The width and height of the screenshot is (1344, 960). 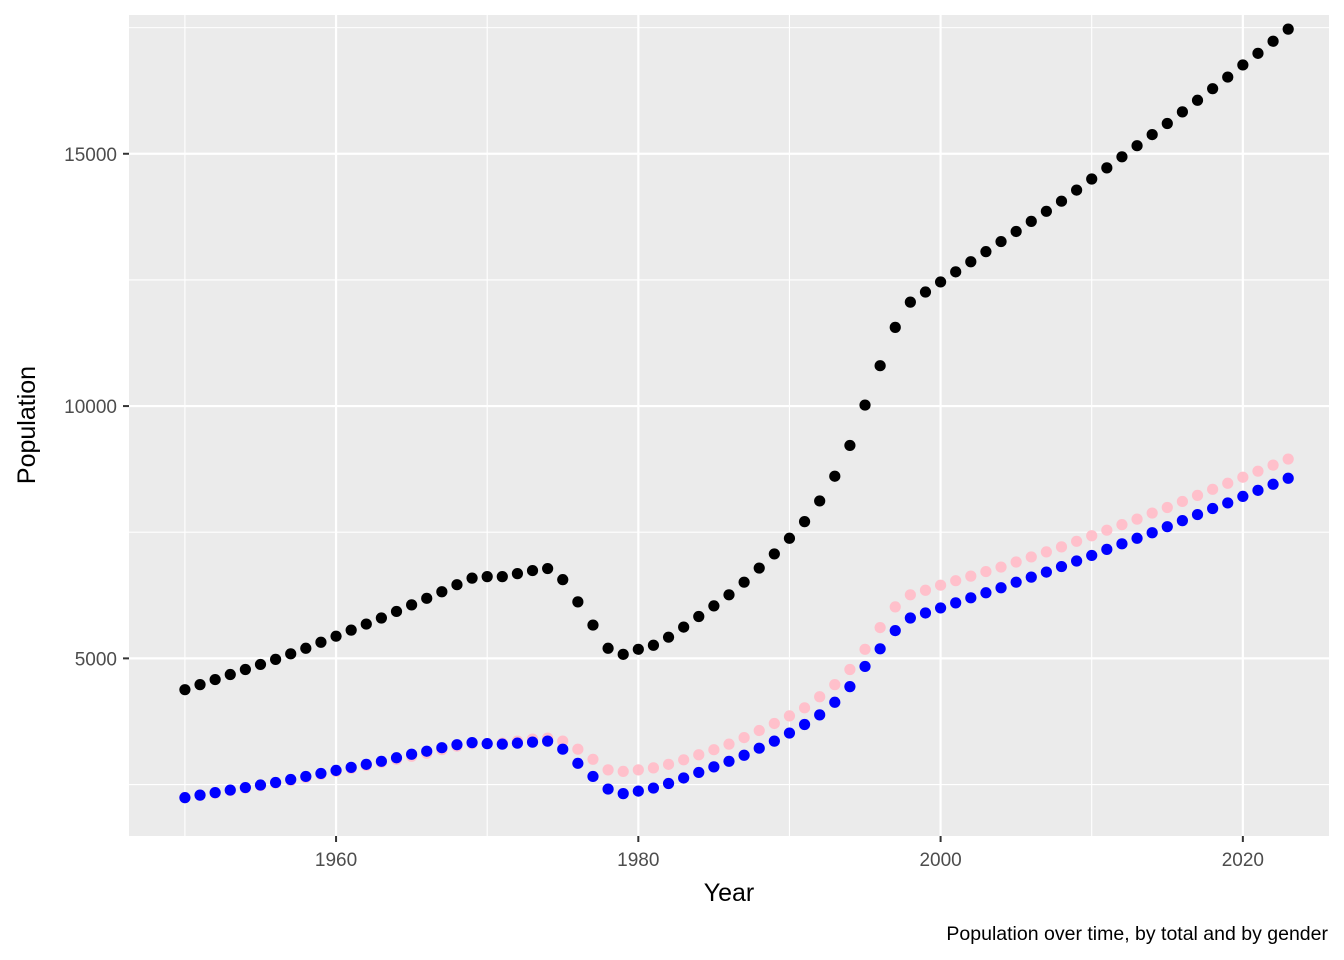 I want to click on x-tick-label: 1960, so click(x=336, y=860).